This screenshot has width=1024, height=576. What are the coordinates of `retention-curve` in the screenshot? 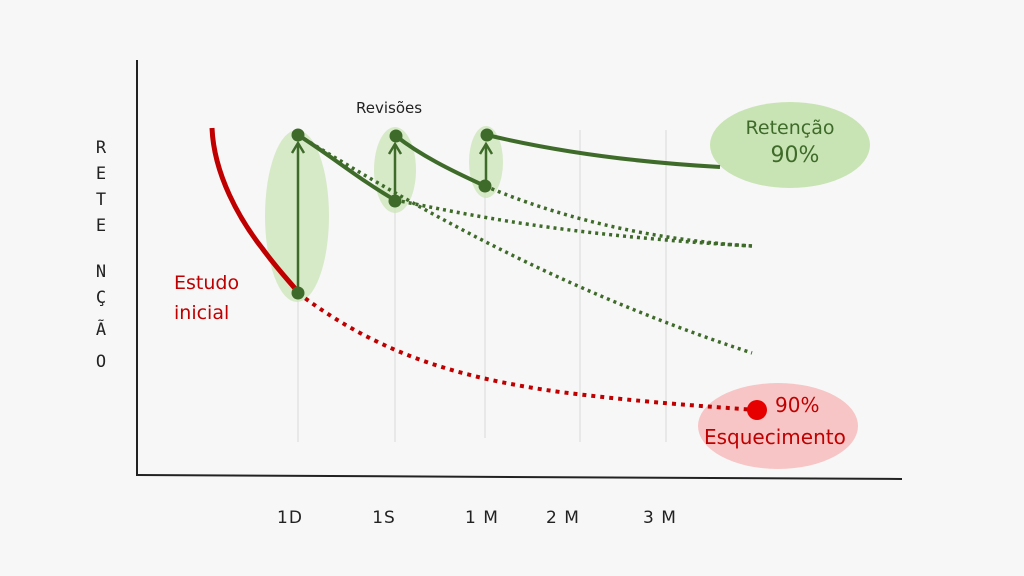 It's located at (603, 151).